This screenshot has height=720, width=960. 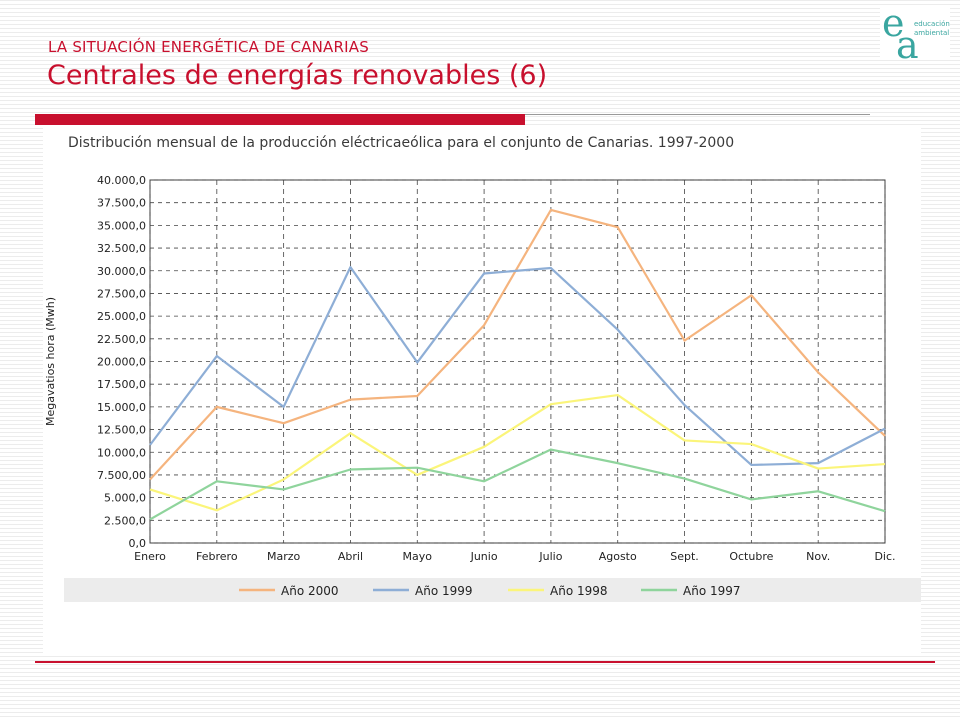 I want to click on chart-legend: Año 2000 Año 1999 Año 1998 Año 1997, so click(x=492, y=590).